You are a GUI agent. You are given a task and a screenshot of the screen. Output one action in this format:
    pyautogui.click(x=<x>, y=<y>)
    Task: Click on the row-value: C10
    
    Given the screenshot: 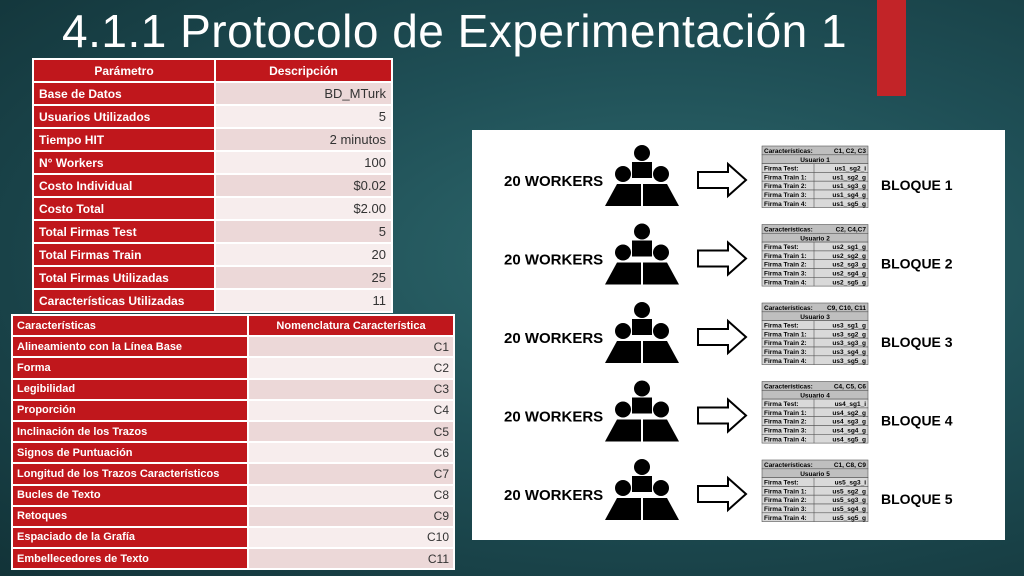 What is the action you would take?
    pyautogui.click(x=351, y=537)
    